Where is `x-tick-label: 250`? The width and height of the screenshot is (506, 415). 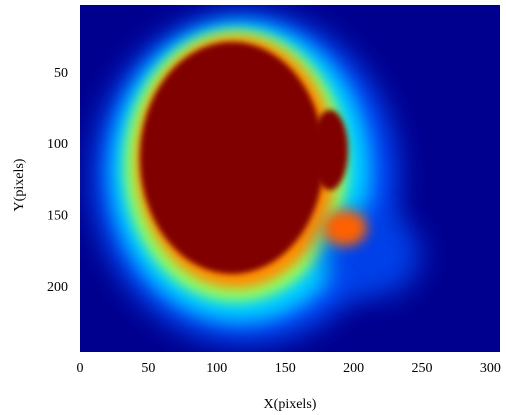
x-tick-label: 250 is located at coordinates (422, 368).